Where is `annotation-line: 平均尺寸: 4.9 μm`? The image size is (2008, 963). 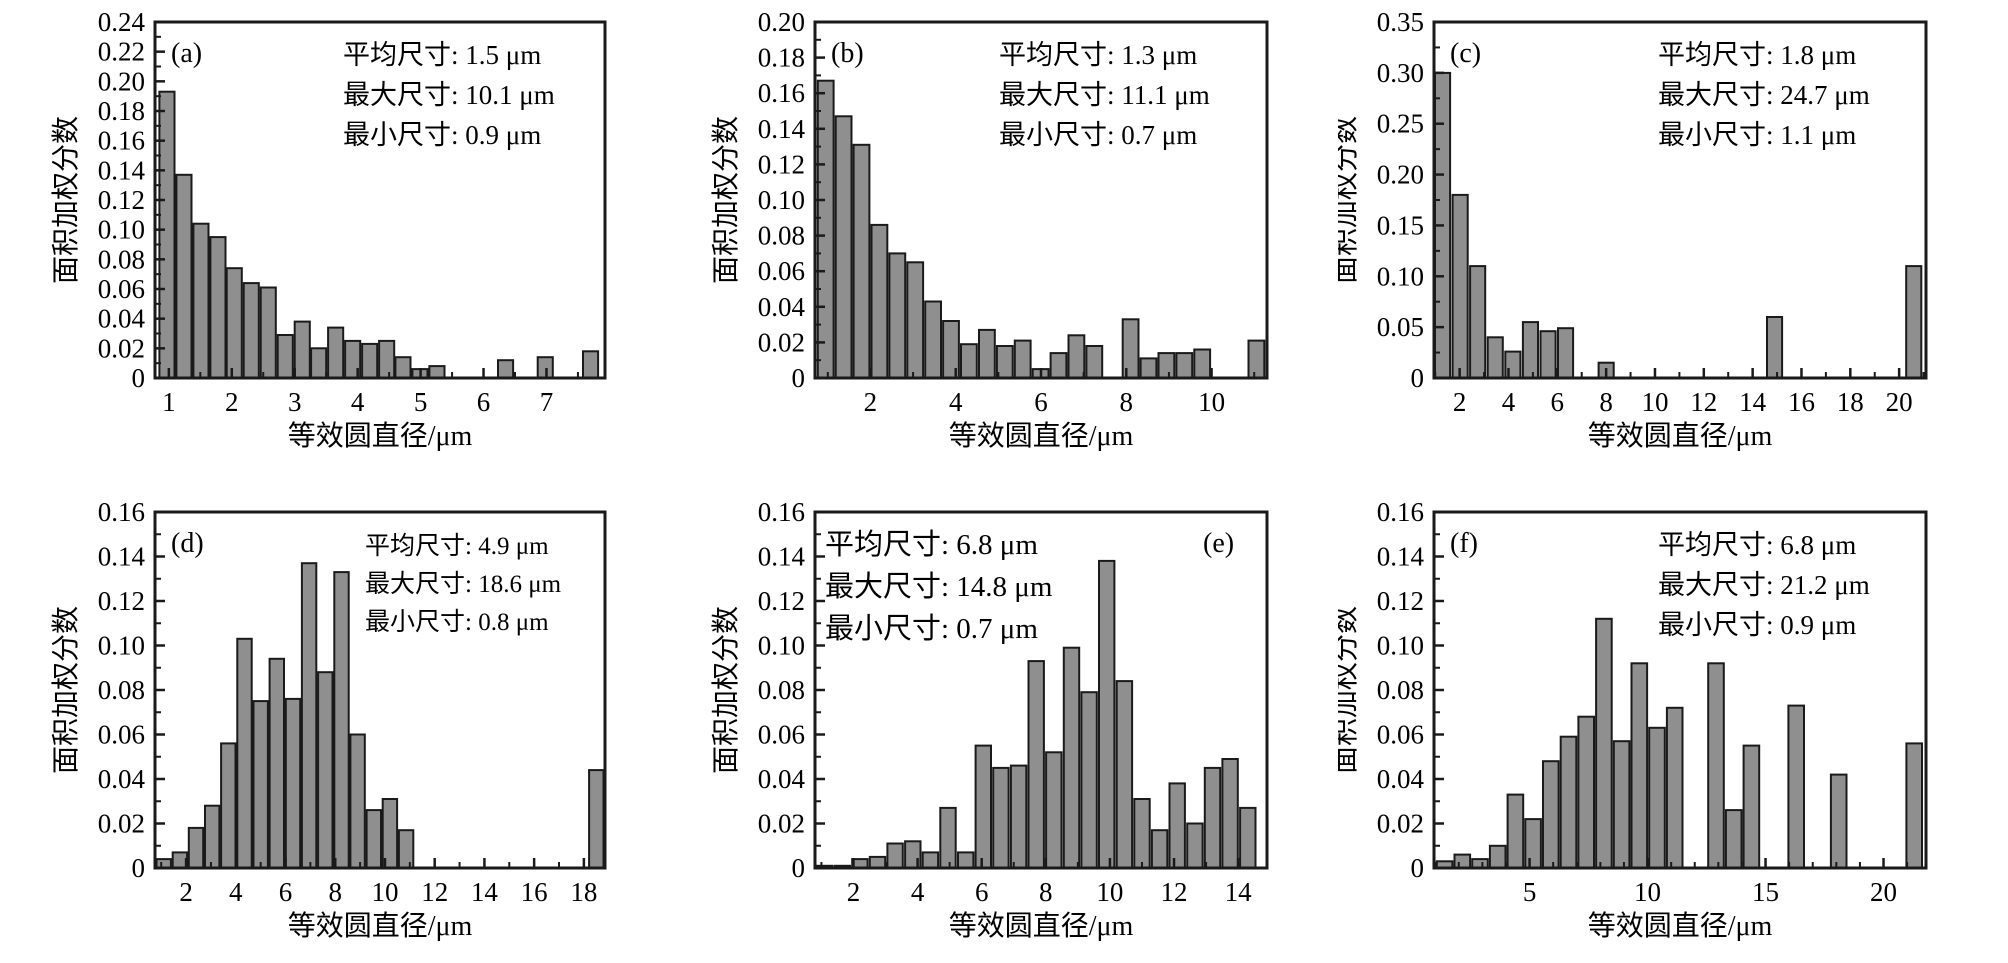
annotation-line: 平均尺寸: 4.9 μm is located at coordinates (457, 546).